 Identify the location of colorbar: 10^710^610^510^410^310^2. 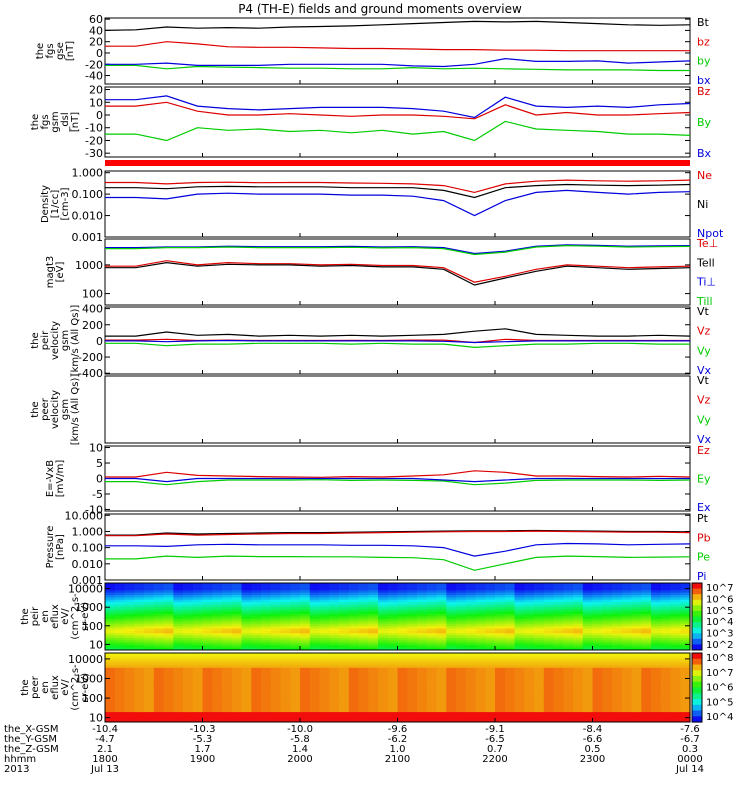
(712, 616).